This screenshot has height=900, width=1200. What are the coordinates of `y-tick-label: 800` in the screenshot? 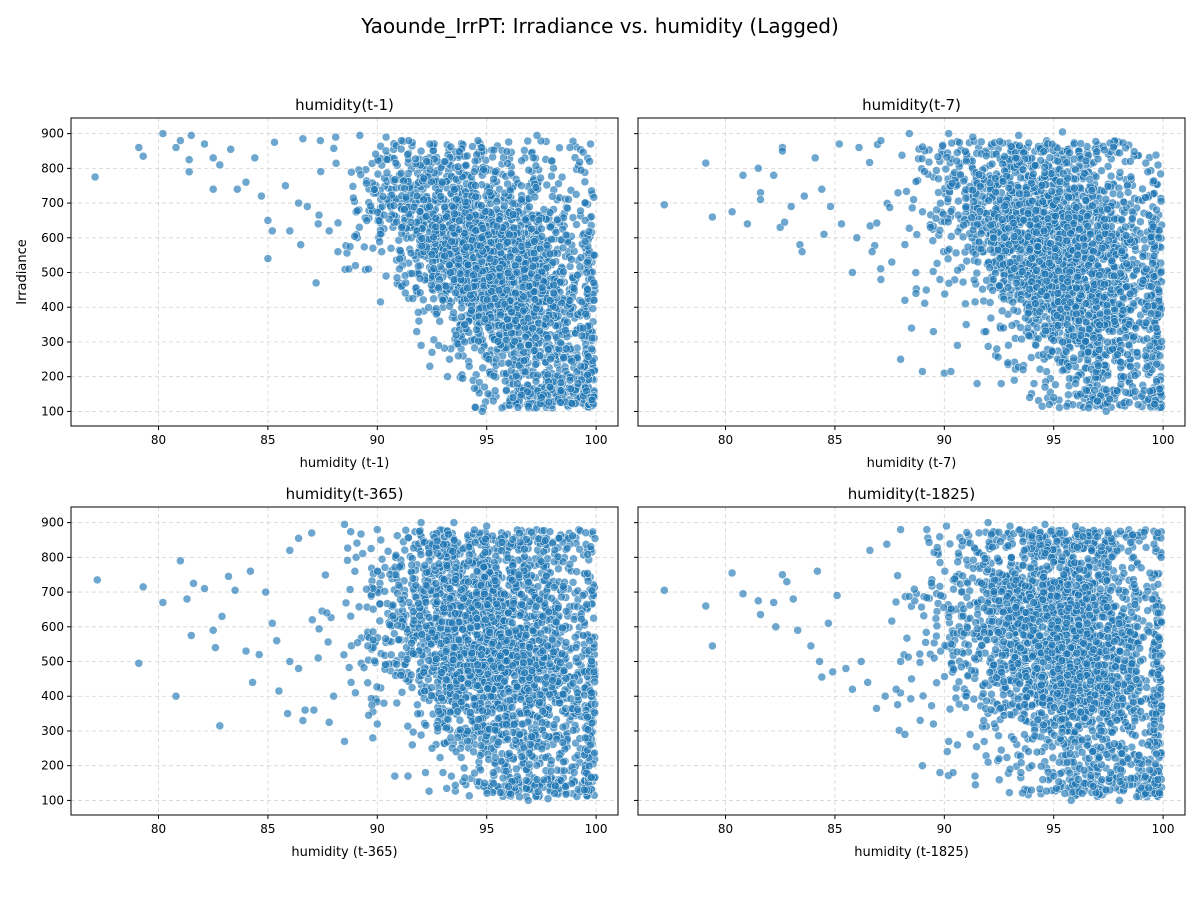 It's located at (52, 168).